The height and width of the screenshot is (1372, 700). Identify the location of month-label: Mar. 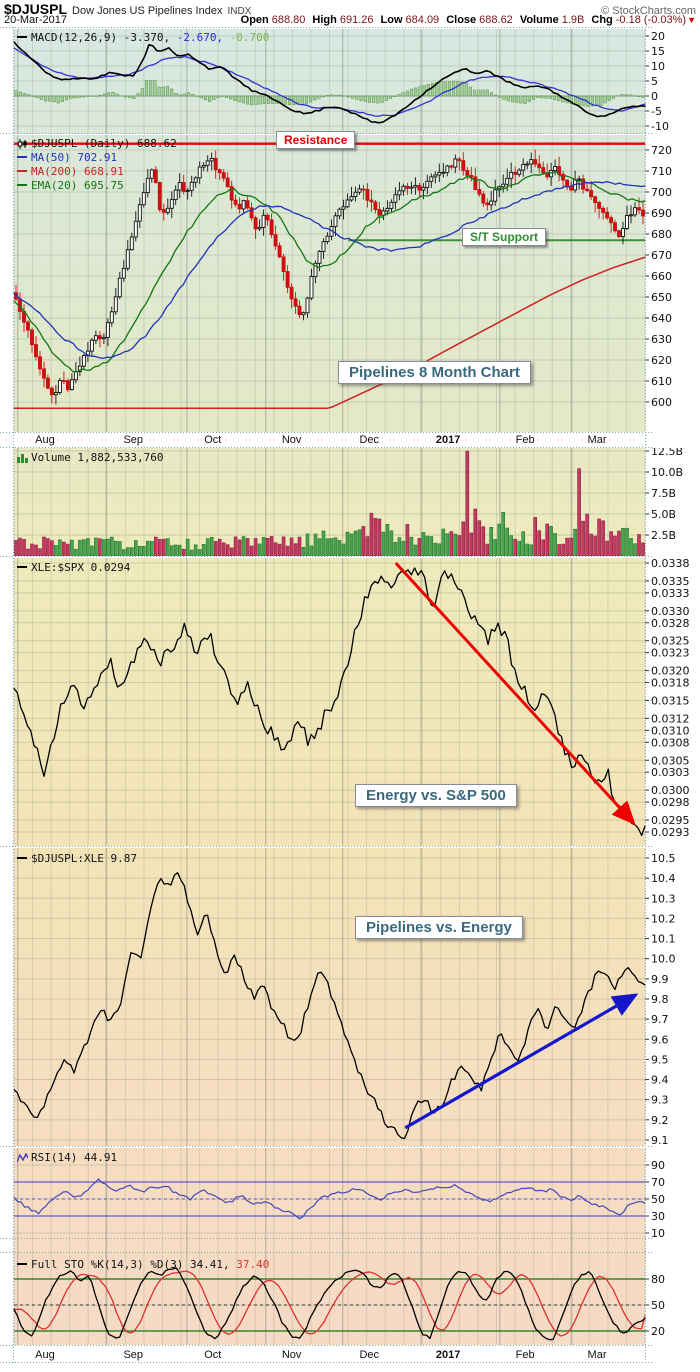
(597, 440).